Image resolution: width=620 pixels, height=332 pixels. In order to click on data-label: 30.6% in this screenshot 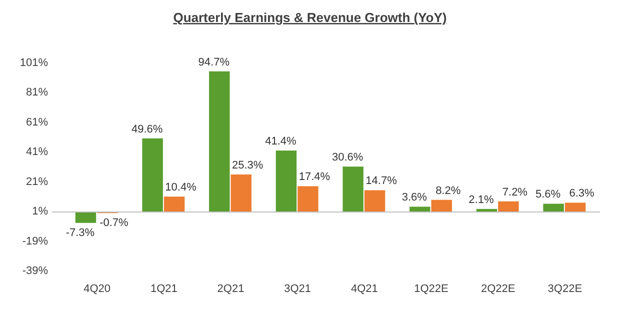, I will do `click(348, 158)`.